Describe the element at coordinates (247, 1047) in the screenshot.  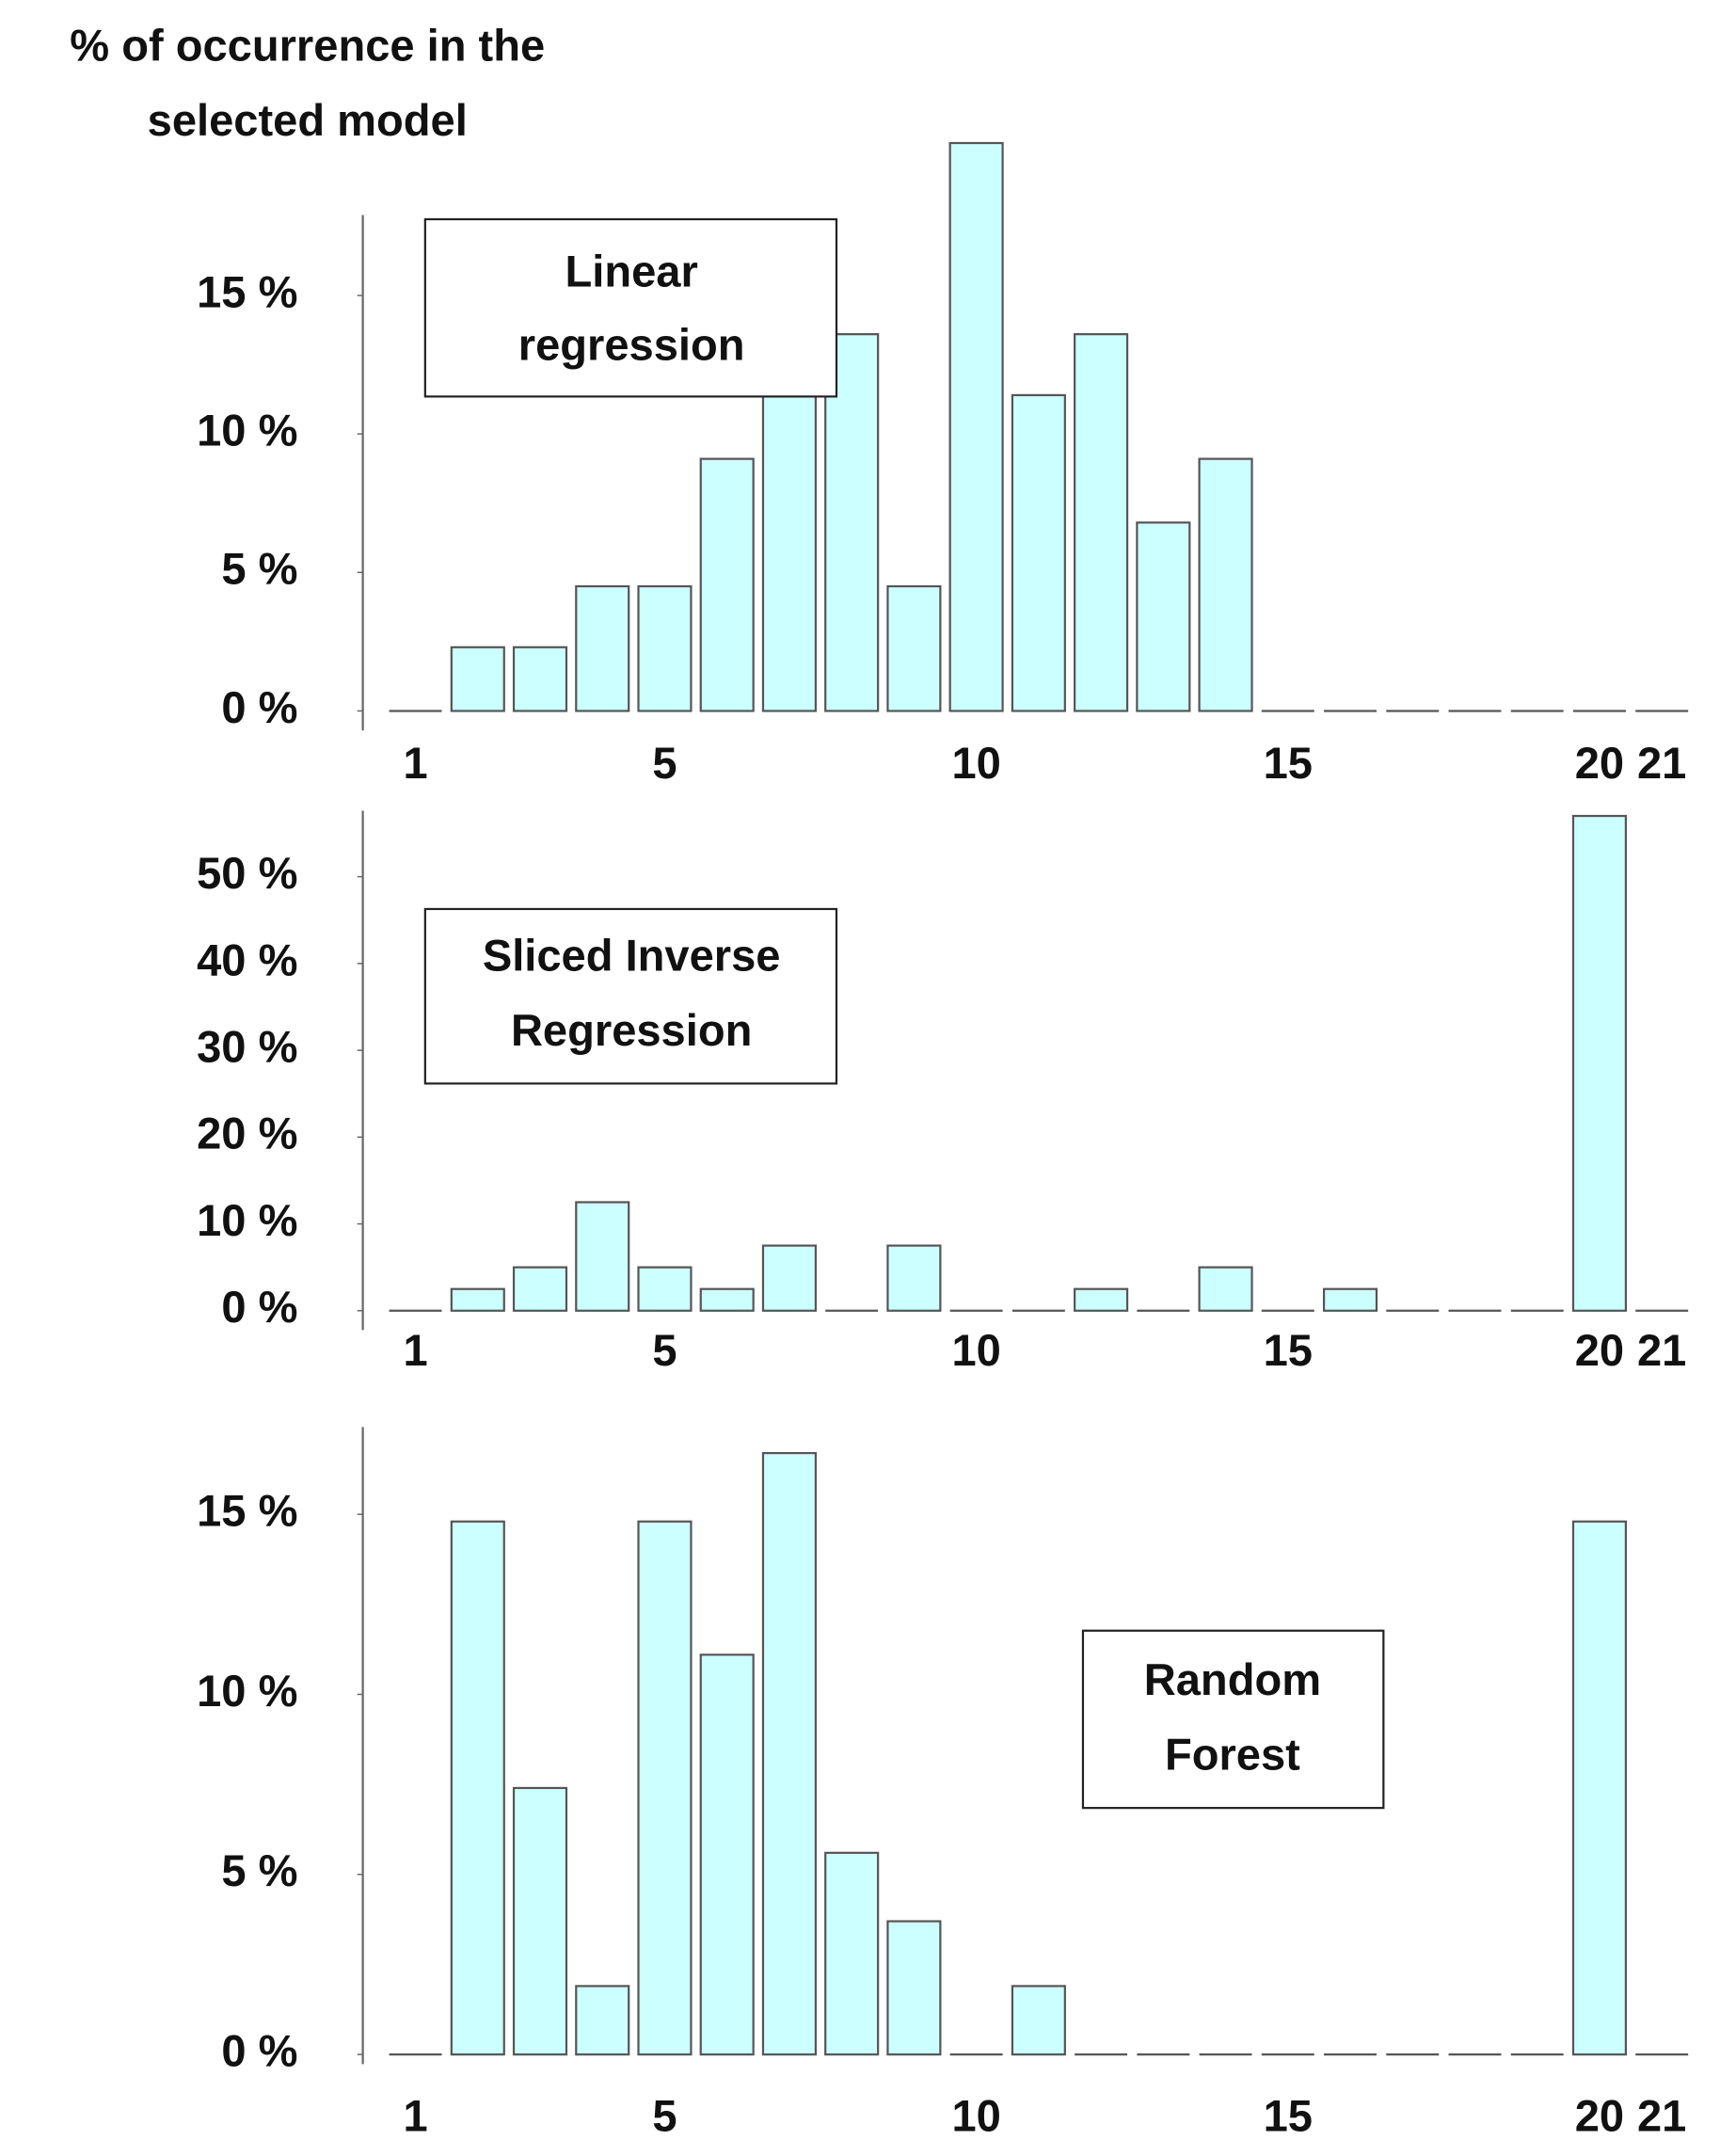
I see `y-tick-label: 30 %` at that location.